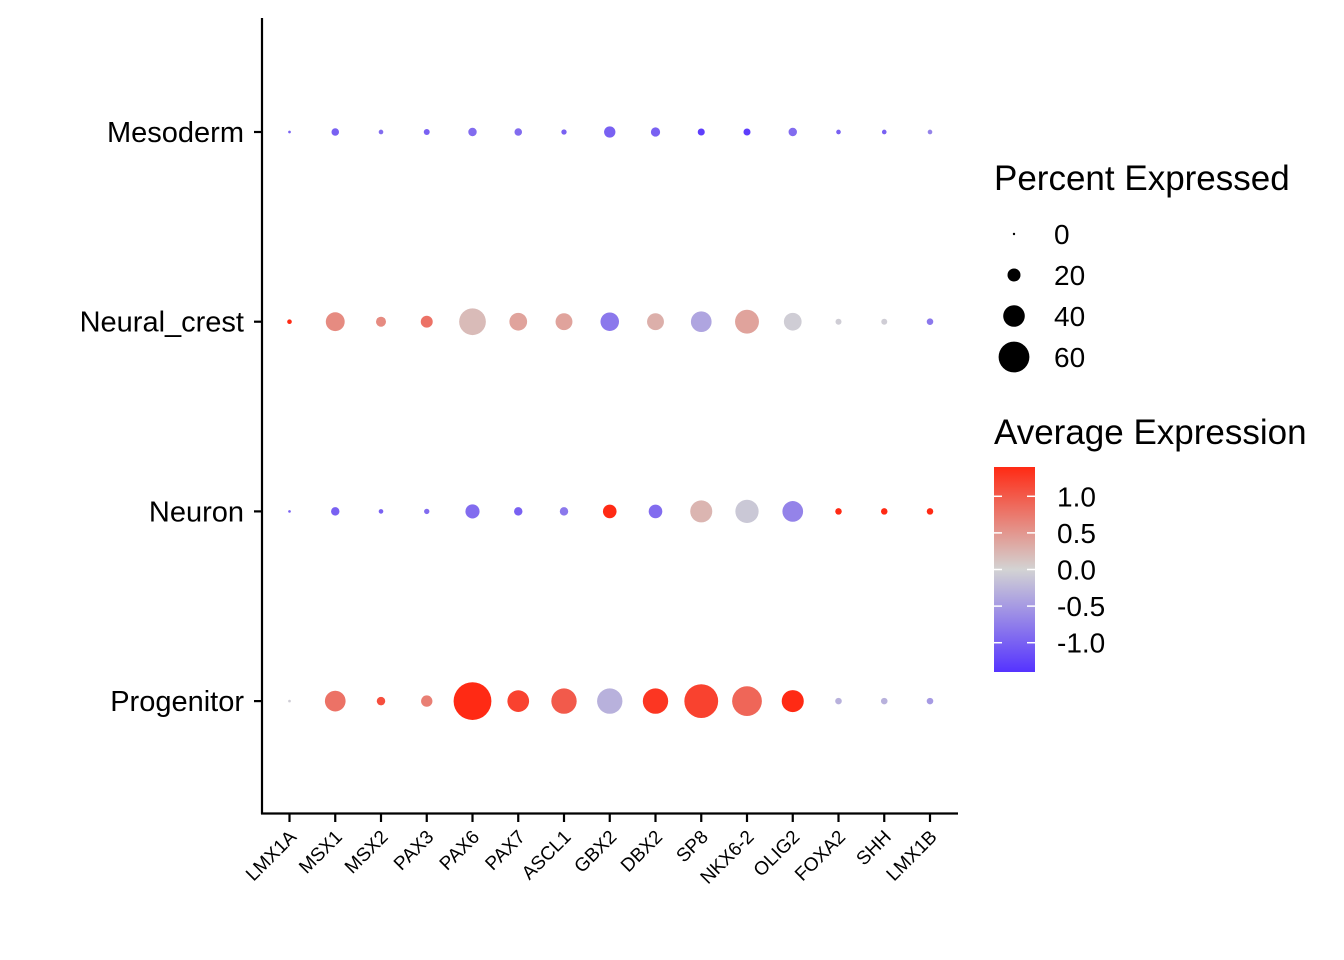  I want to click on x-tick-label-gbx2: GBX2, so click(596, 852).